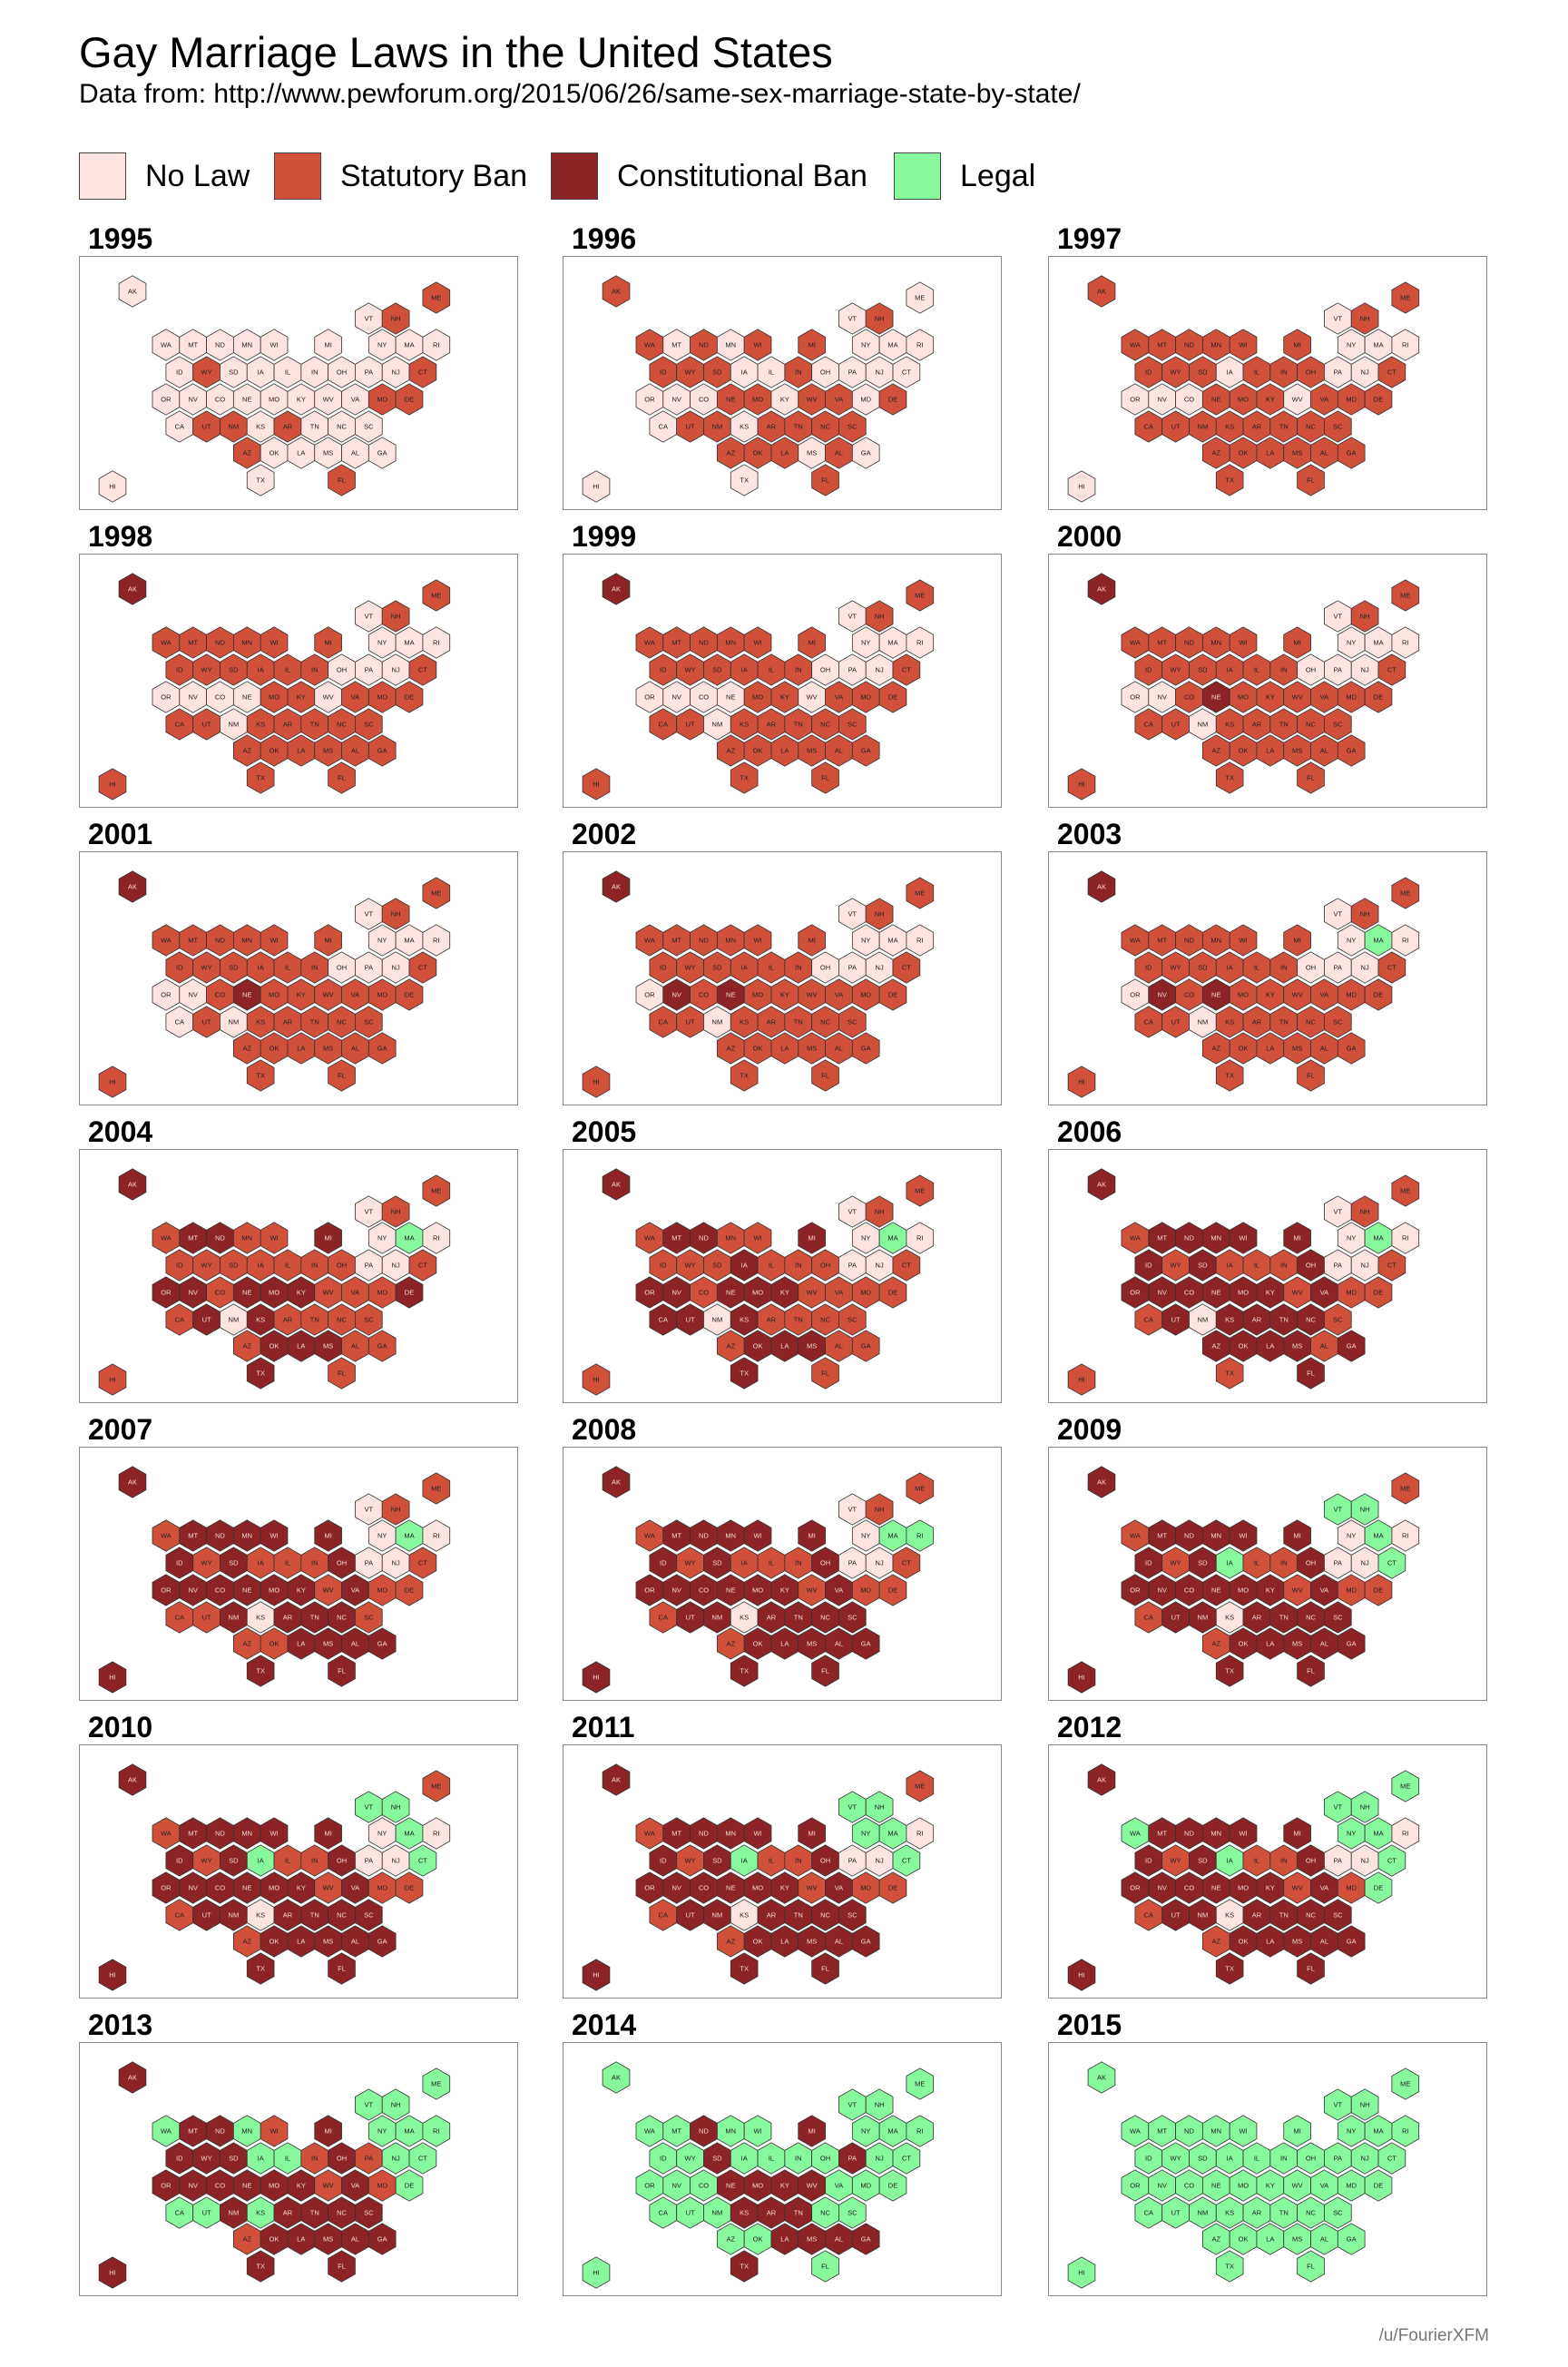 The width and height of the screenshot is (1568, 2367). I want to click on state-tile-de: DE, so click(1378, 697).